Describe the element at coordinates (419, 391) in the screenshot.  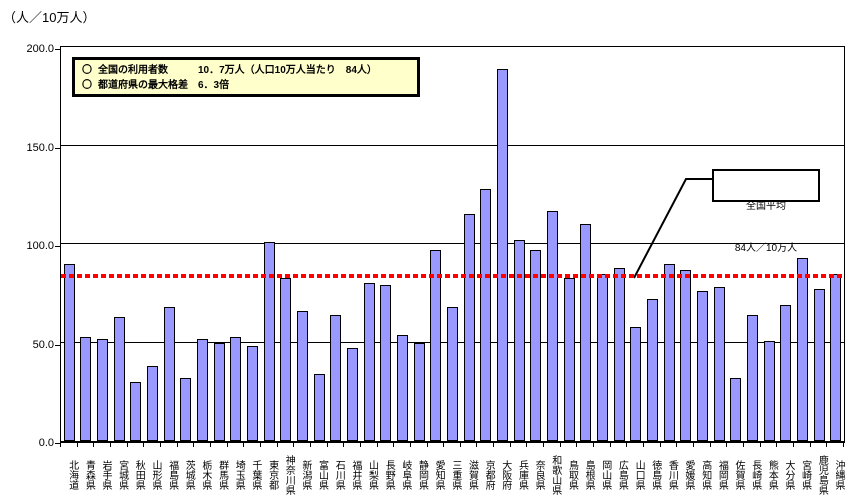
I see `bar-静岡県` at that location.